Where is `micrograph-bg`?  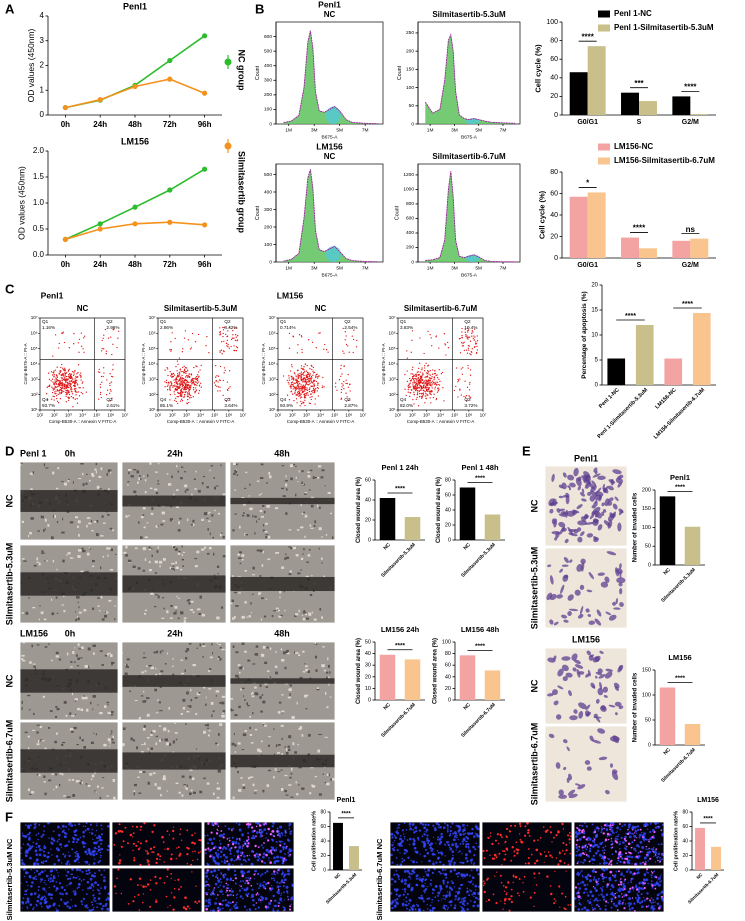 micrograph-bg is located at coordinates (157, 890).